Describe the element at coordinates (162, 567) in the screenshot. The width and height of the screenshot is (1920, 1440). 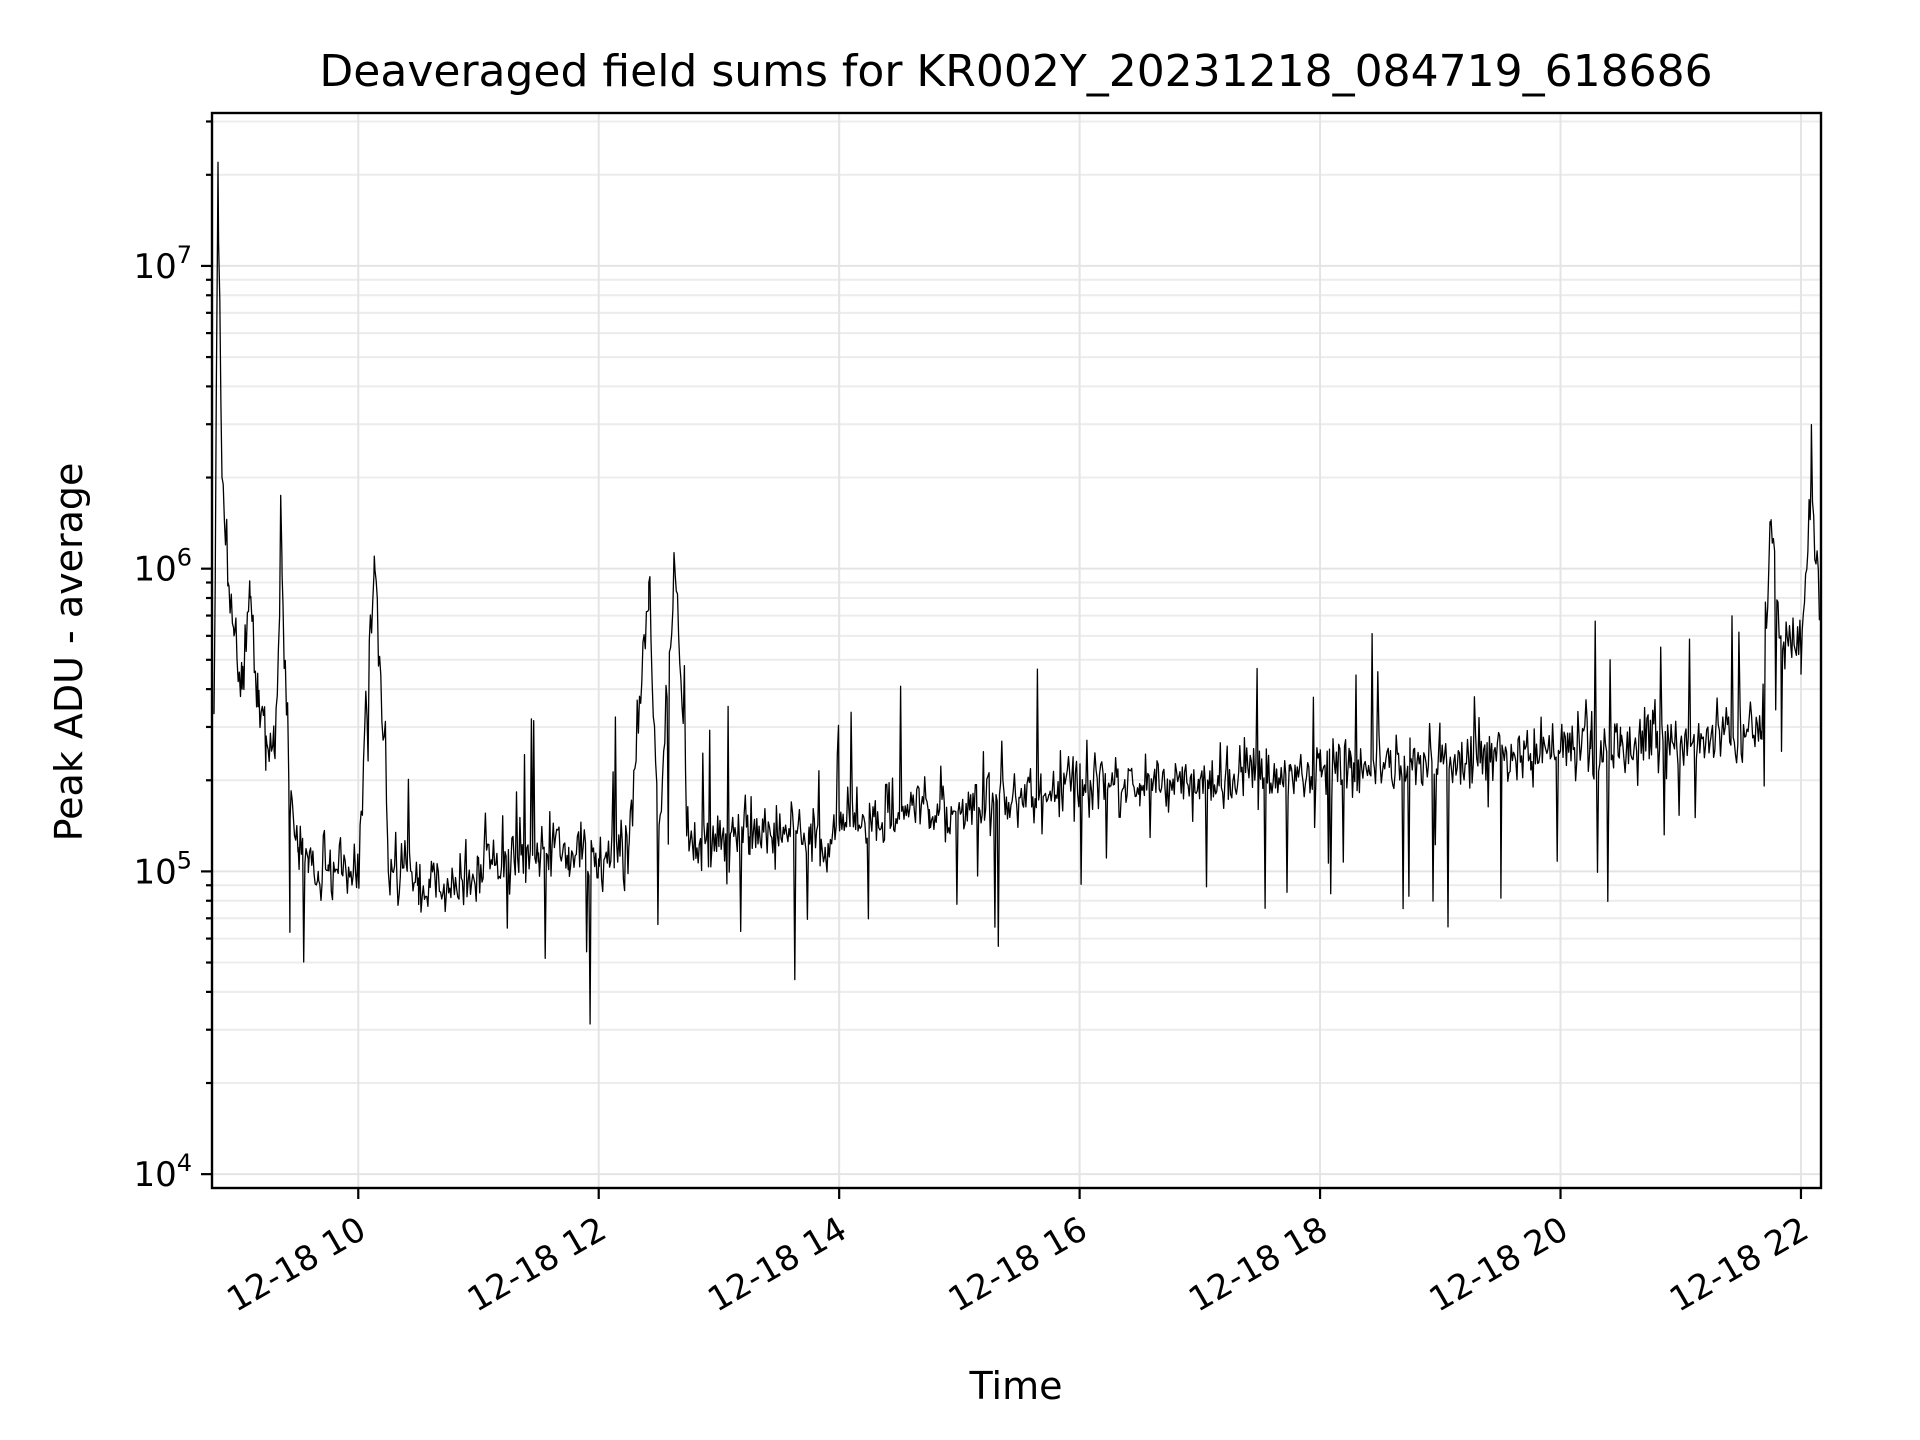
I see `y-tick-label: 10⁶` at that location.